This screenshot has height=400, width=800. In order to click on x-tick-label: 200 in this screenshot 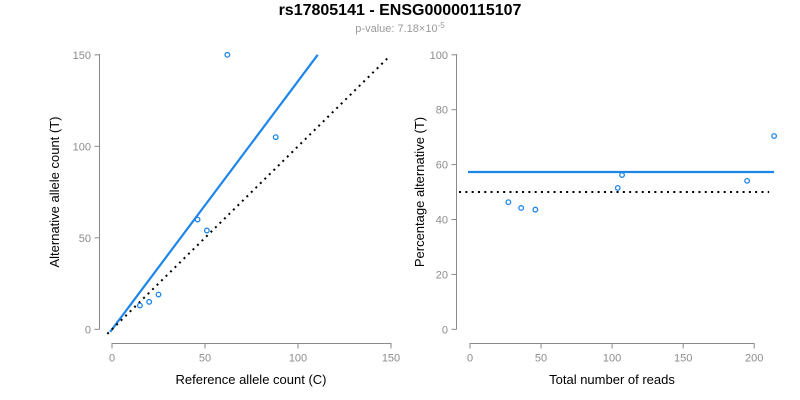, I will do `click(754, 359)`.